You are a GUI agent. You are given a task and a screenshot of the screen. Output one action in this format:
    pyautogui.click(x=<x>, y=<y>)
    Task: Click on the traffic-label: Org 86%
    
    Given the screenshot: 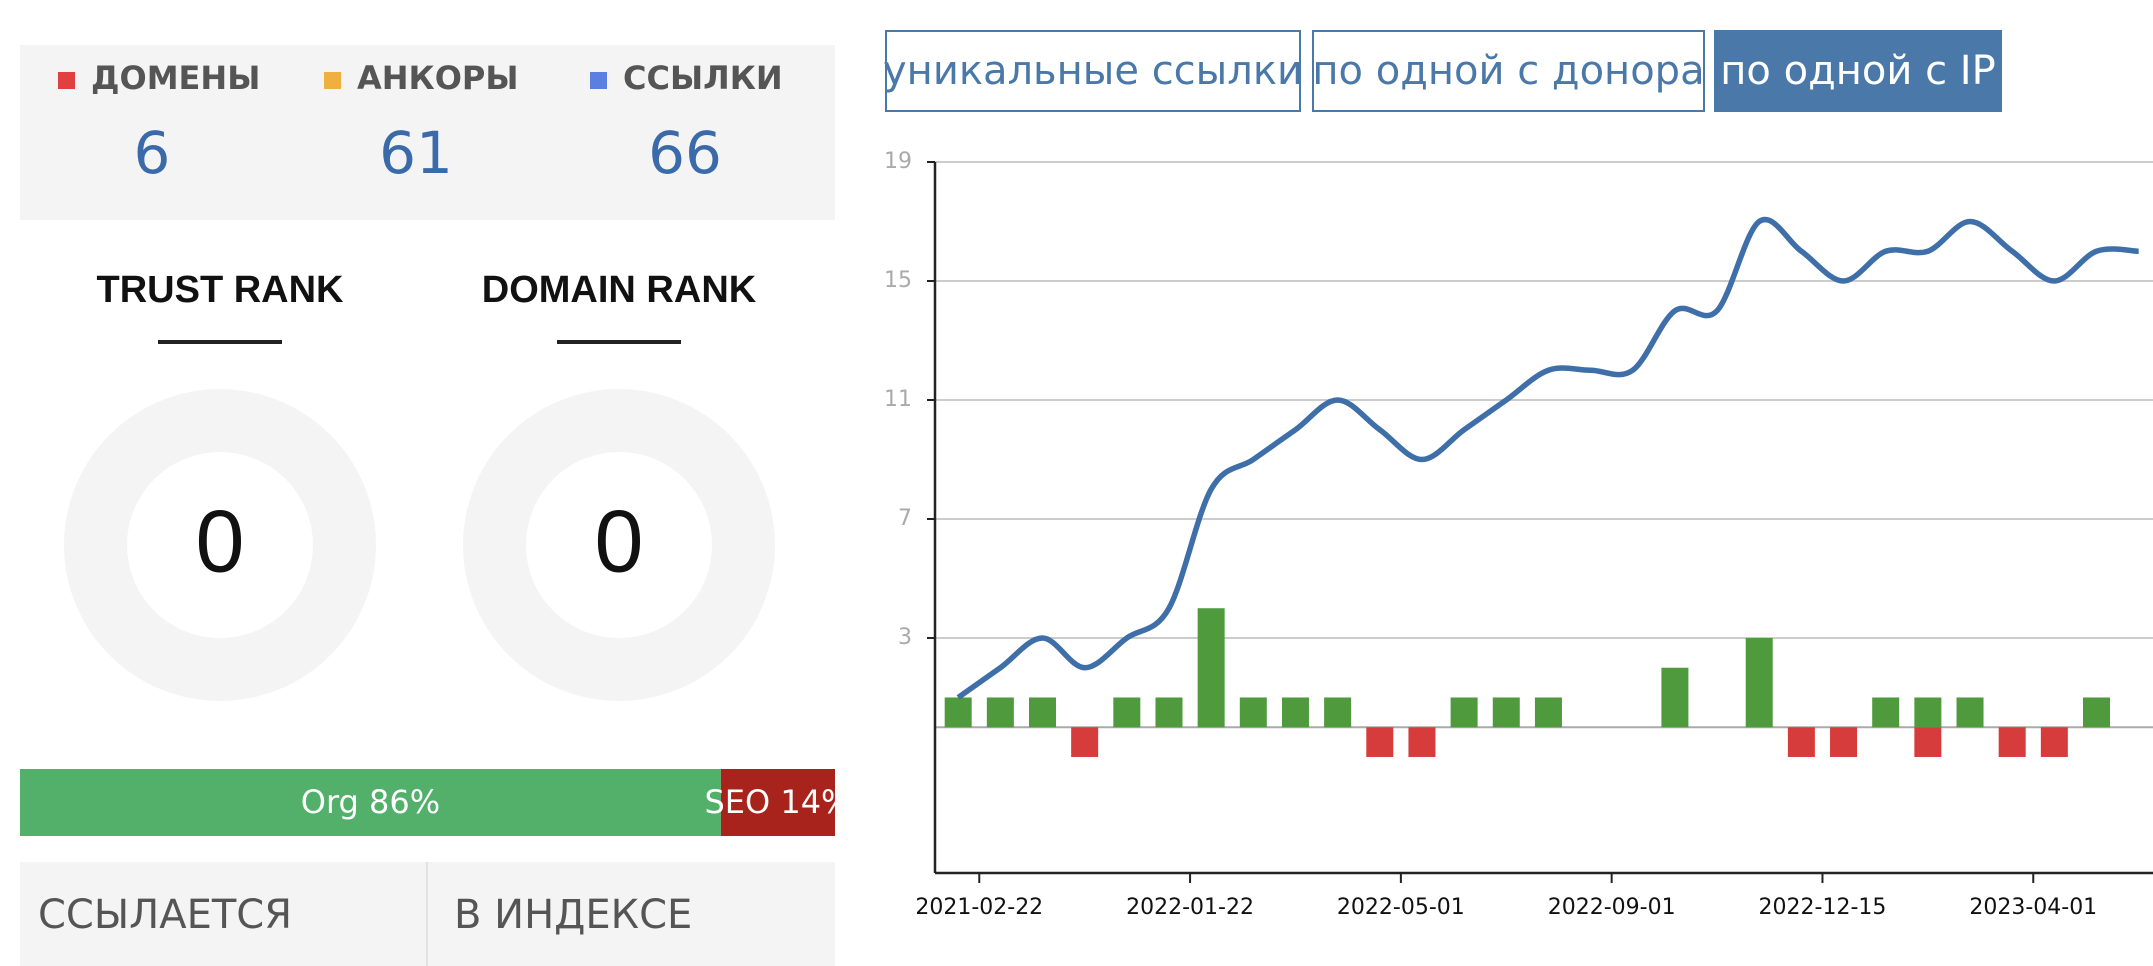 What is the action you would take?
    pyautogui.click(x=370, y=802)
    